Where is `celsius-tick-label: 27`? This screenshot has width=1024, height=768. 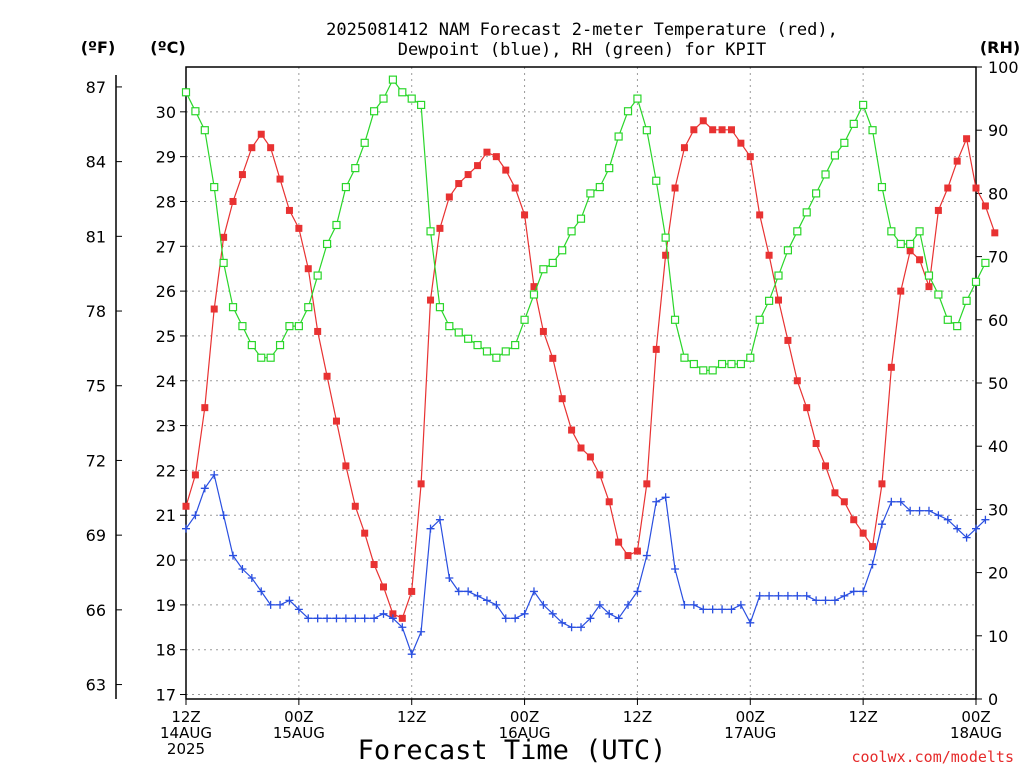 celsius-tick-label: 27 is located at coordinates (166, 246).